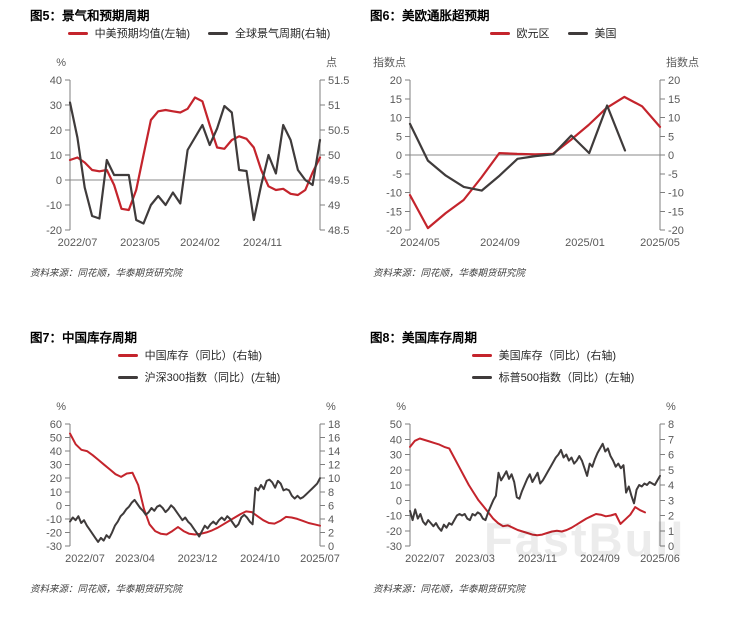 The width and height of the screenshot is (736, 623). Describe the element at coordinates (533, 34) in the screenshot. I see `legend-label: 欧元区` at that location.